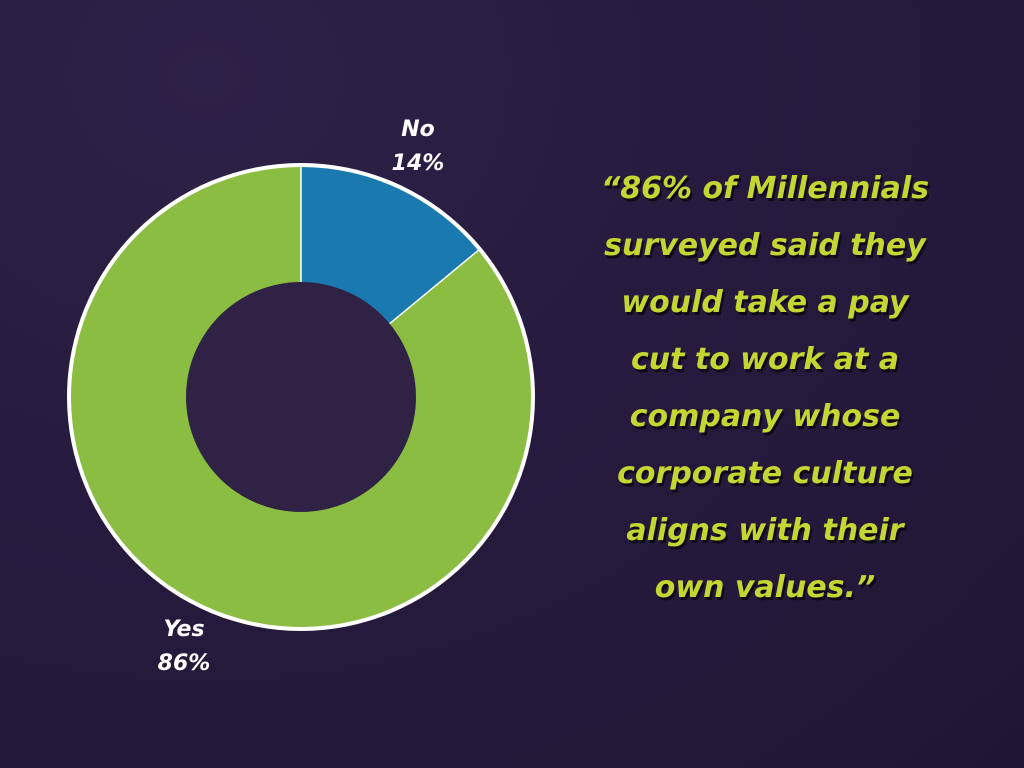 The image size is (1024, 768). Describe the element at coordinates (765, 473) in the screenshot. I see `quote-line: corporate culture` at that location.